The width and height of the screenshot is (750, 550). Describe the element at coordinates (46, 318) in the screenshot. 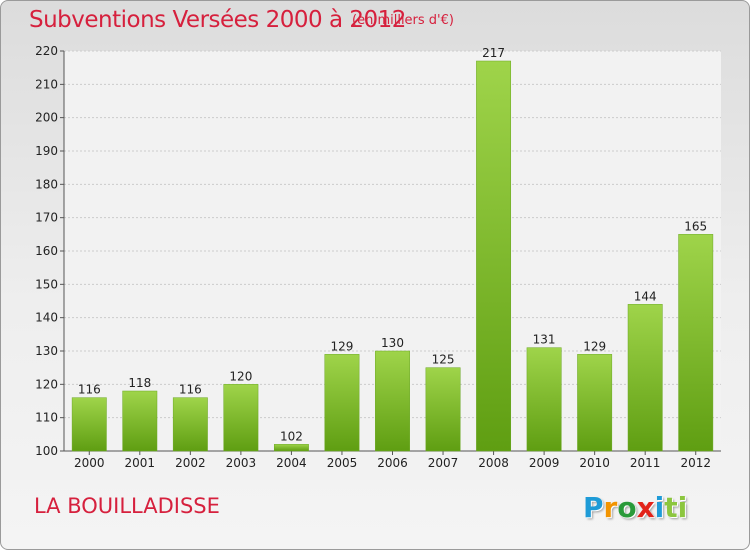

I see `y-tick-label: 140` at that location.